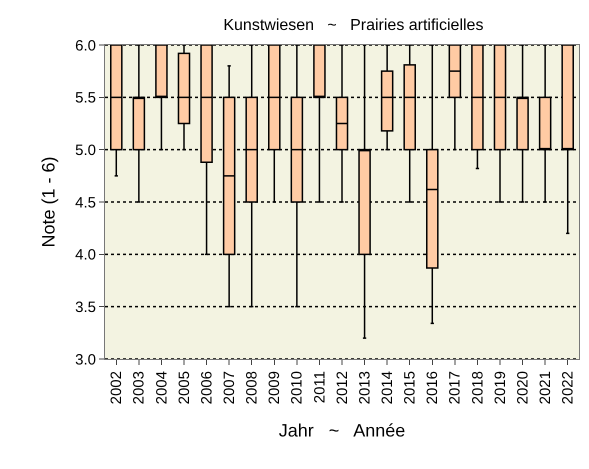 This screenshot has width=589, height=469. Describe the element at coordinates (85, 45) in the screenshot. I see `y-tick-label: 6.0` at that location.